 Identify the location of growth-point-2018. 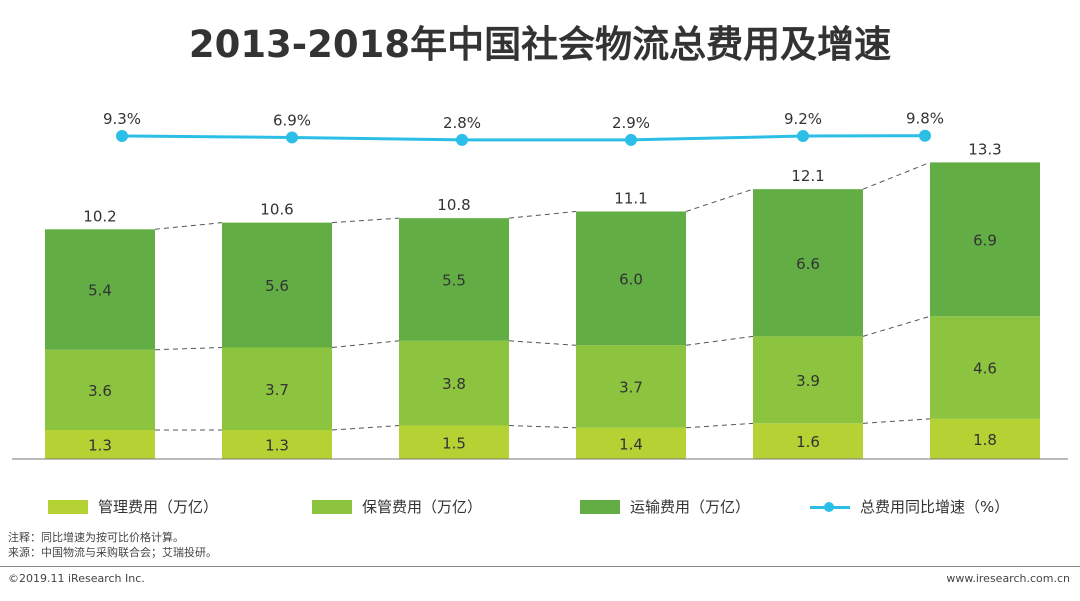
(925, 135).